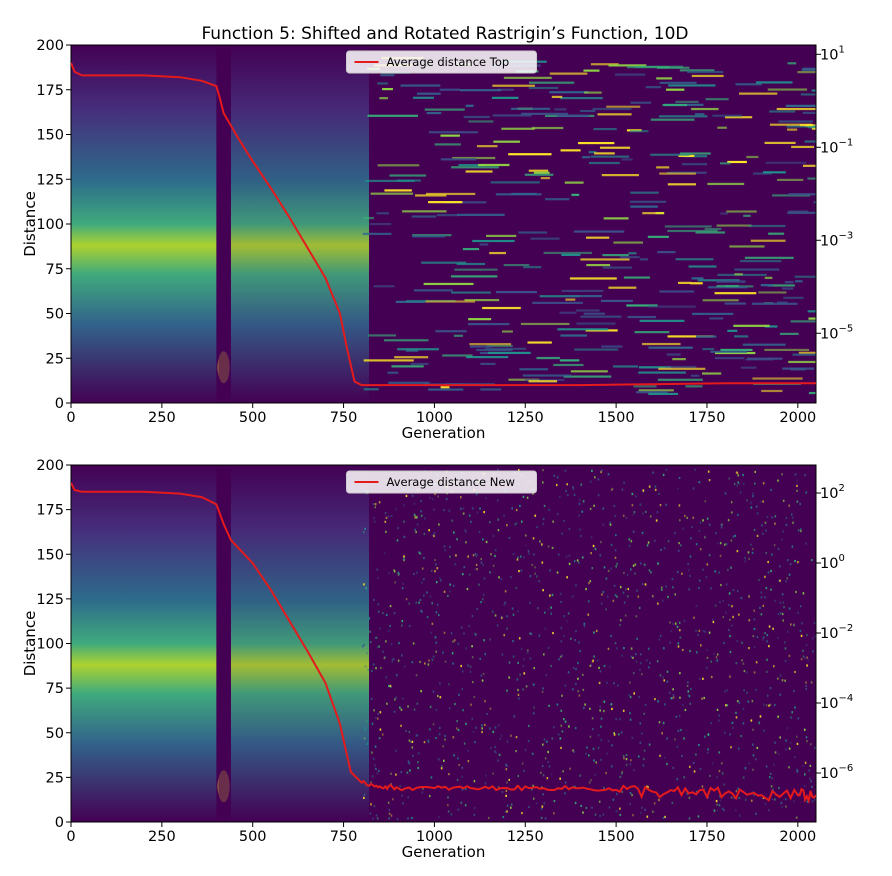  Describe the element at coordinates (50, 645) in the screenshot. I see `y-tick-label: 100` at that location.